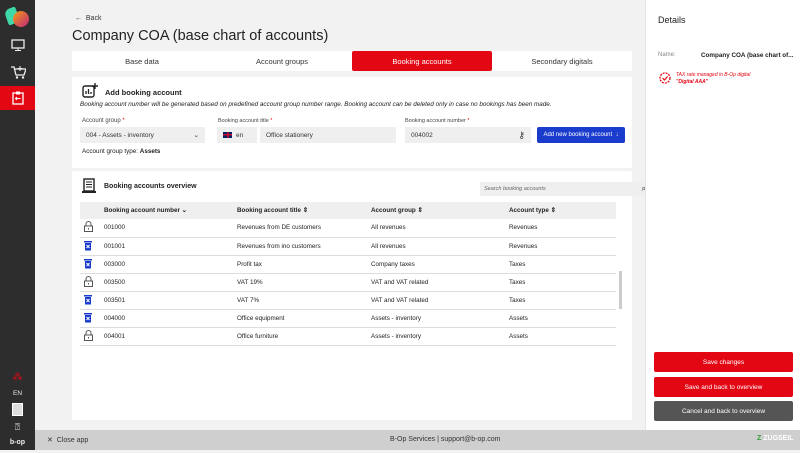  What do you see at coordinates (521, 134) in the screenshot?
I see `key-icon: ⚷` at bounding box center [521, 134].